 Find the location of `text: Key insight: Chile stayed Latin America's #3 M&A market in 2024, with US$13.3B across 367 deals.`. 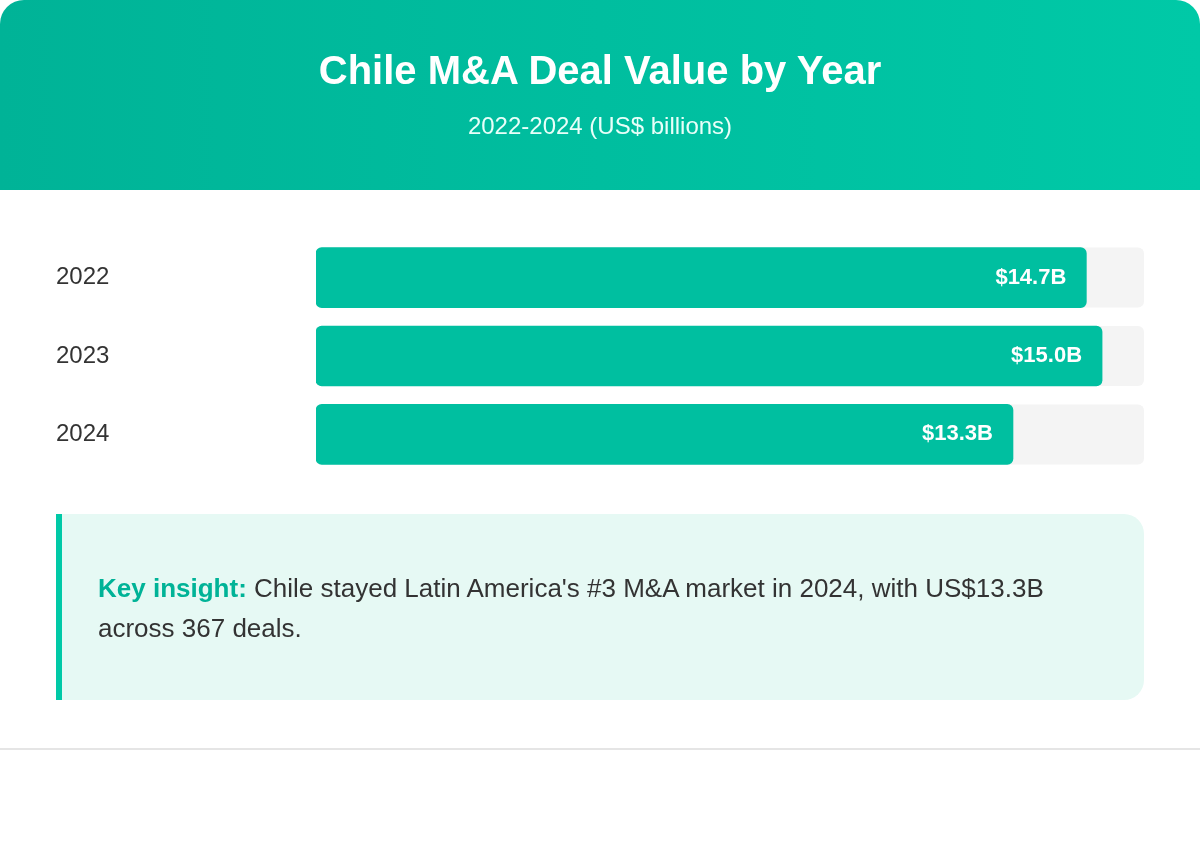

text: Key insight: Chile stayed Latin America's #3 M&A market in 2024, with US$13.3B across 367 deals. is located at coordinates (571, 608).